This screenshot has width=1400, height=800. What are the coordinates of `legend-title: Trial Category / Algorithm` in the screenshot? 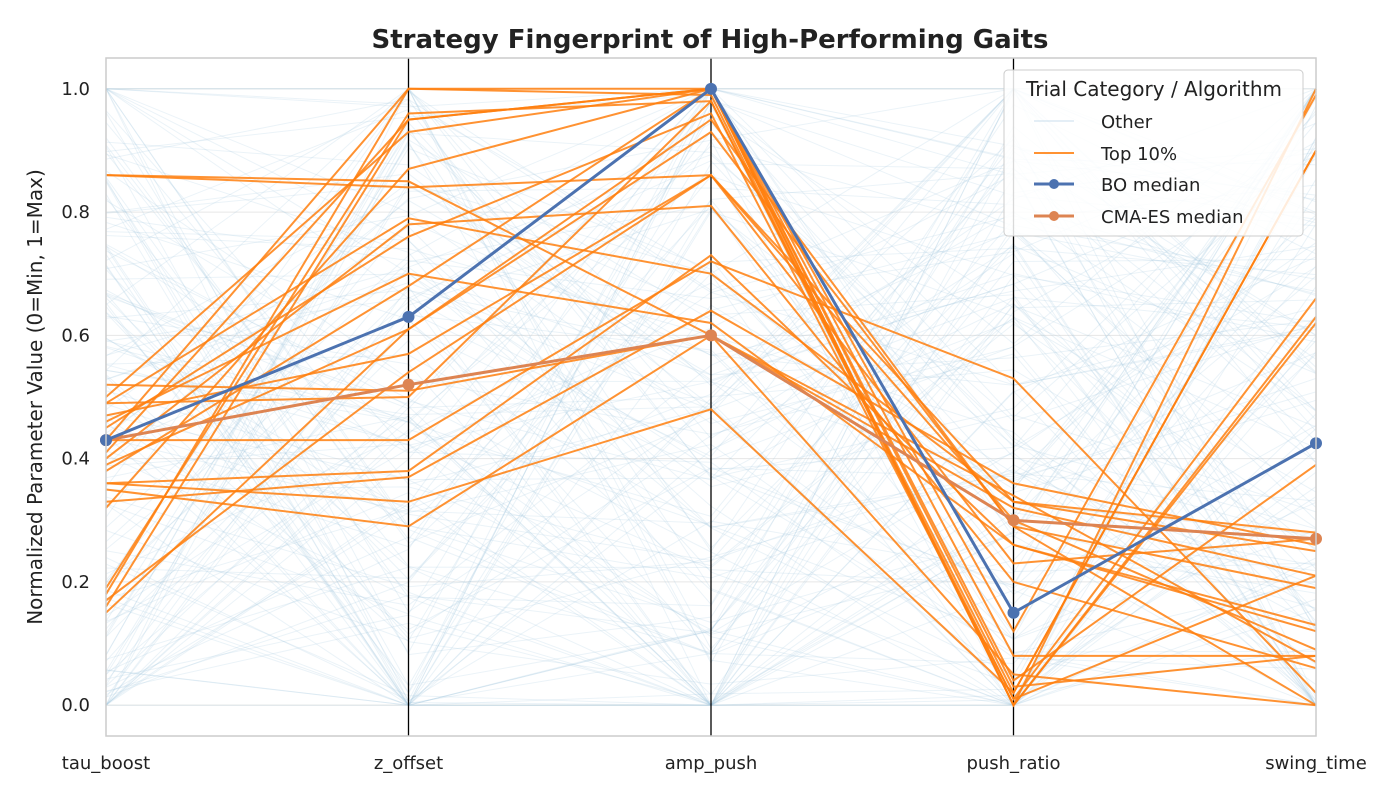 It's located at (1153, 89).